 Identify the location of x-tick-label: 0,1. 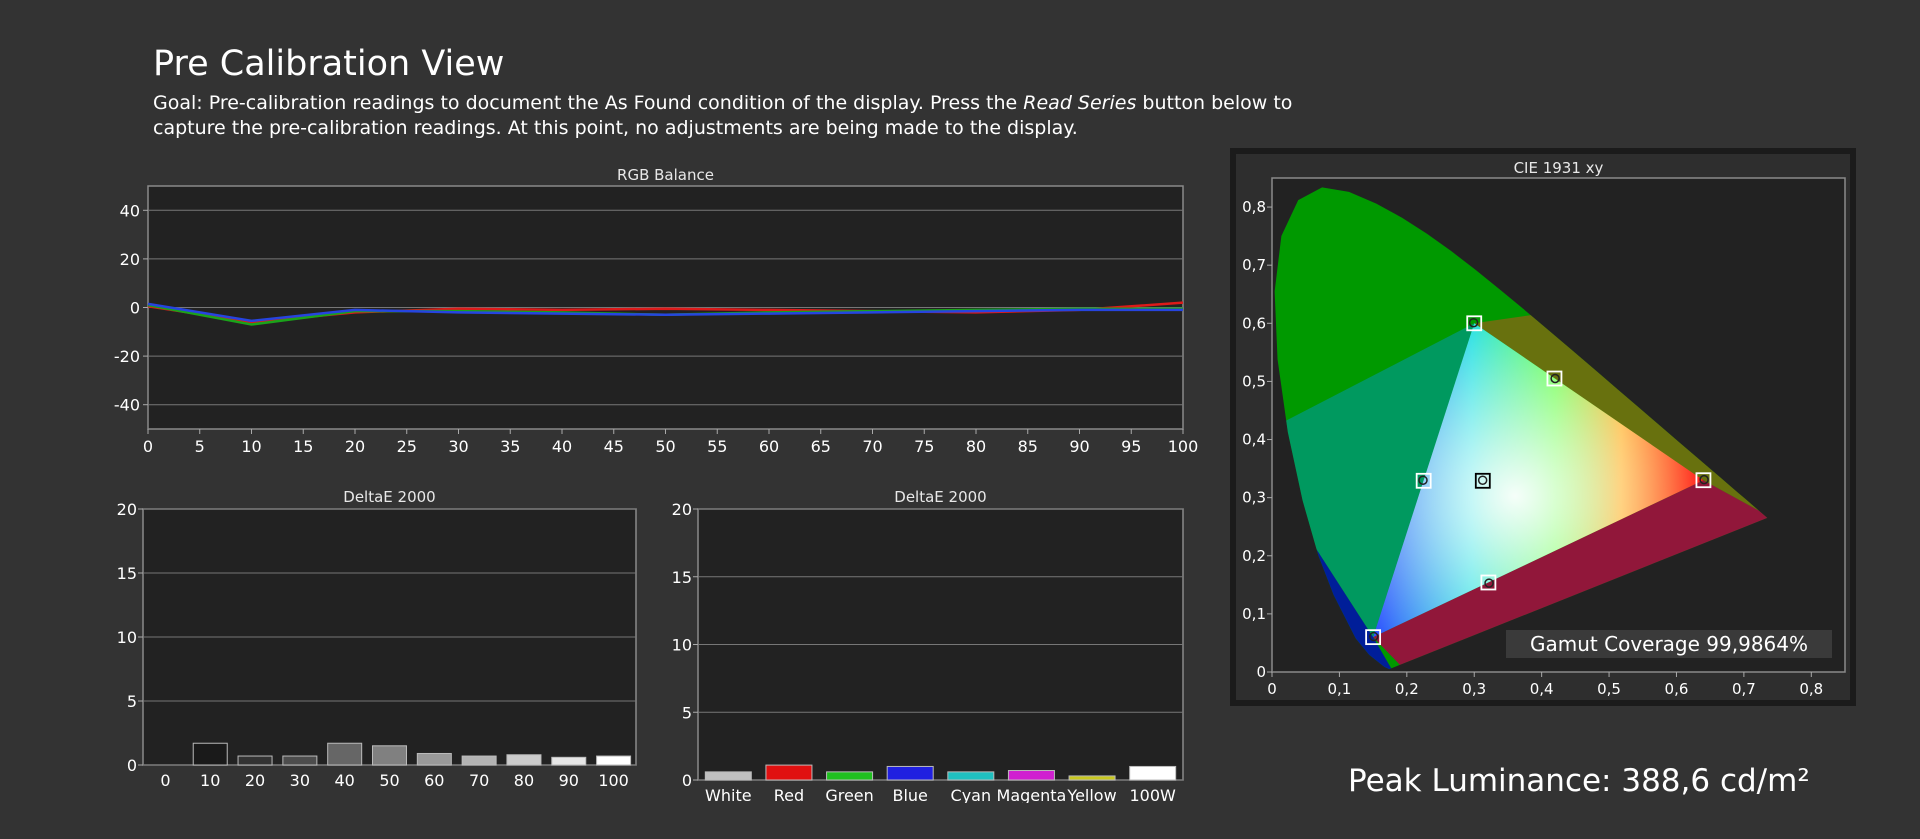
(1339, 689).